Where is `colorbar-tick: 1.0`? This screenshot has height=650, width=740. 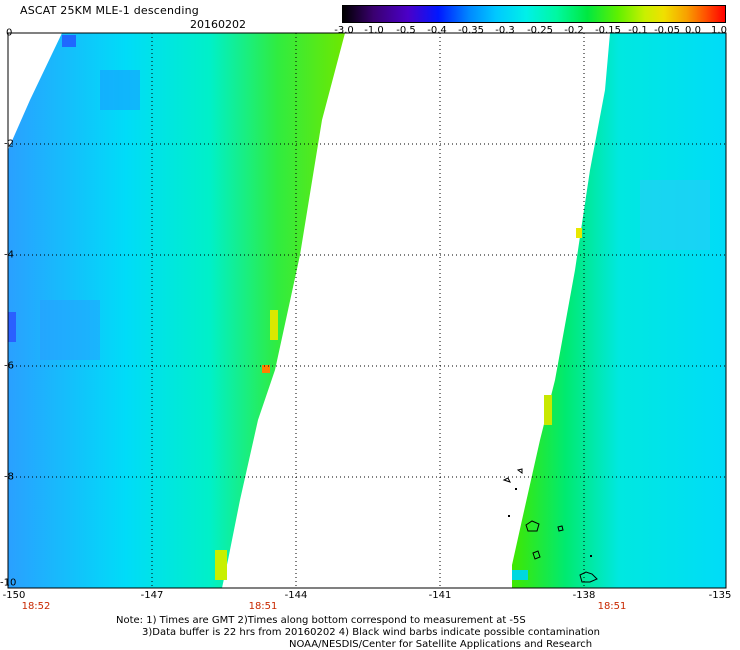 colorbar-tick: 1.0 is located at coordinates (719, 30).